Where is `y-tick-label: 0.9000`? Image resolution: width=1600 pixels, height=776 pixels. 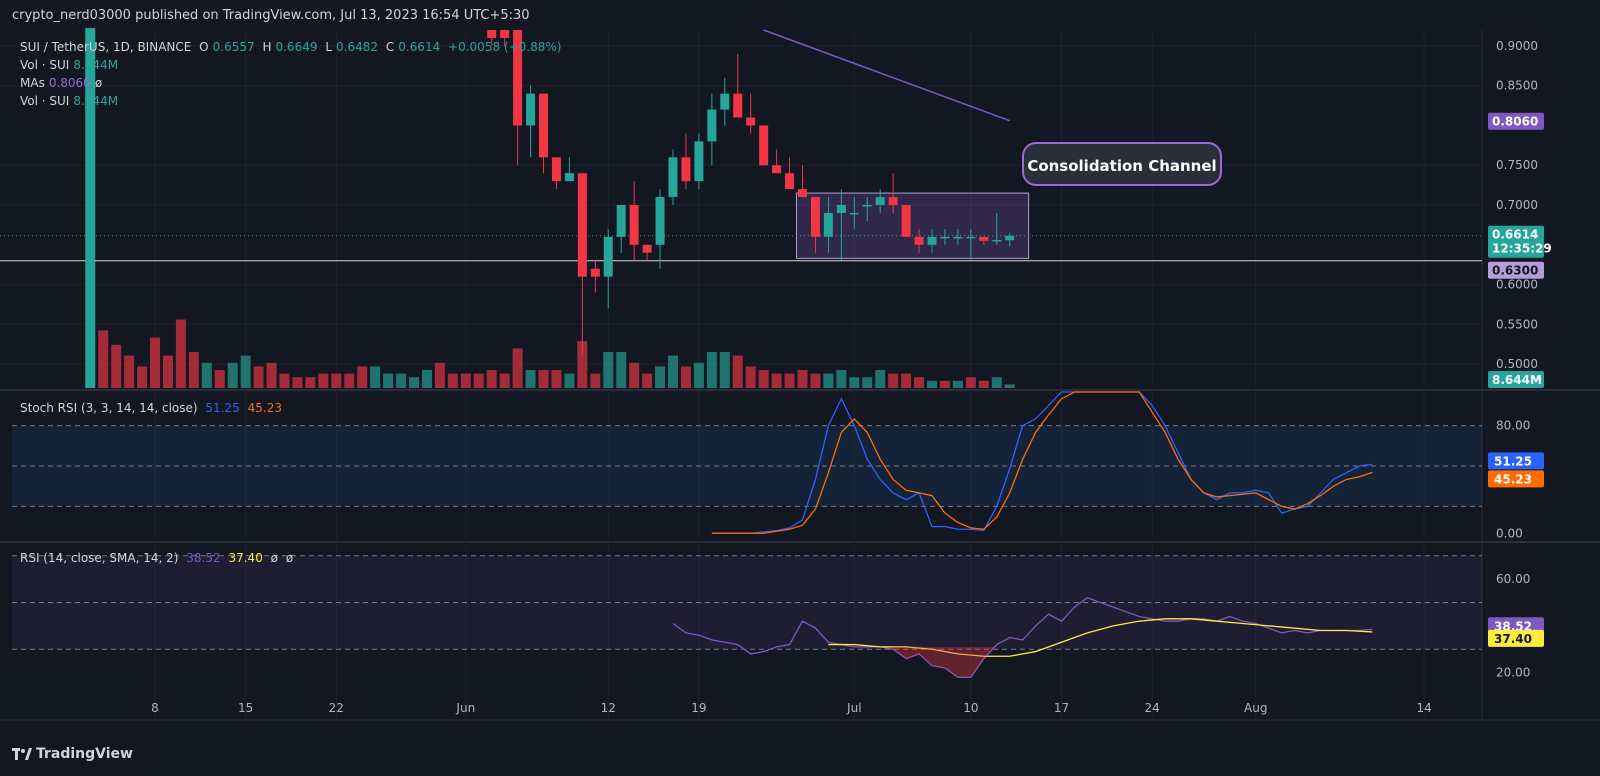
y-tick-label: 0.9000 is located at coordinates (1517, 46).